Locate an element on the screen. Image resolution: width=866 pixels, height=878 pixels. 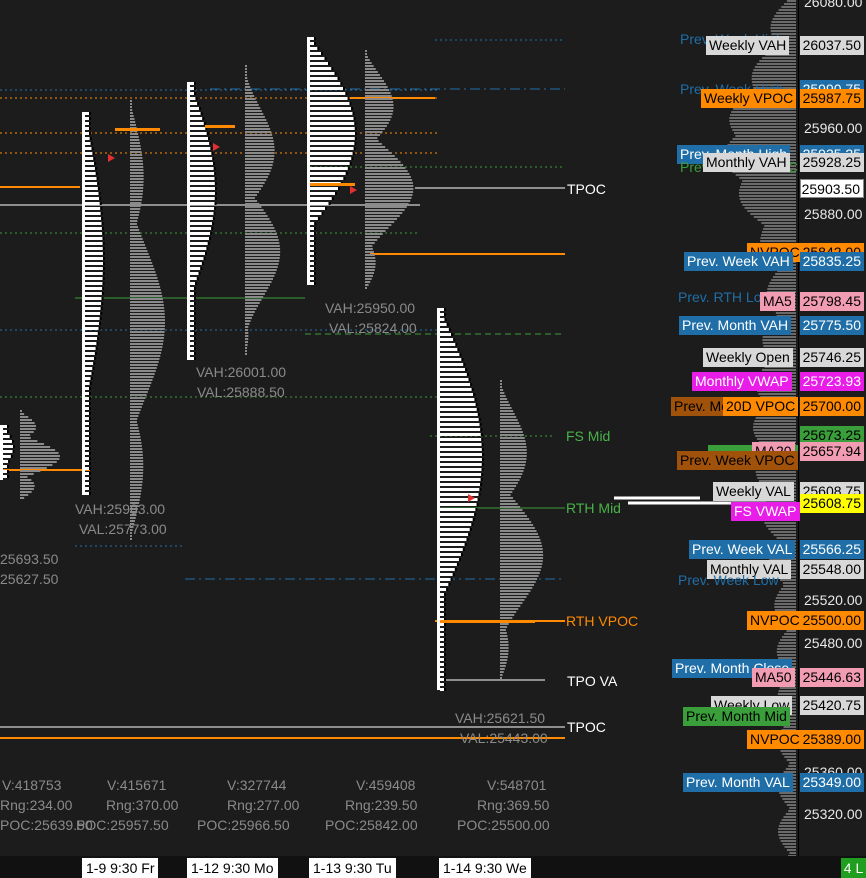
mode-badge: 4 L is located at coordinates (853, 868).